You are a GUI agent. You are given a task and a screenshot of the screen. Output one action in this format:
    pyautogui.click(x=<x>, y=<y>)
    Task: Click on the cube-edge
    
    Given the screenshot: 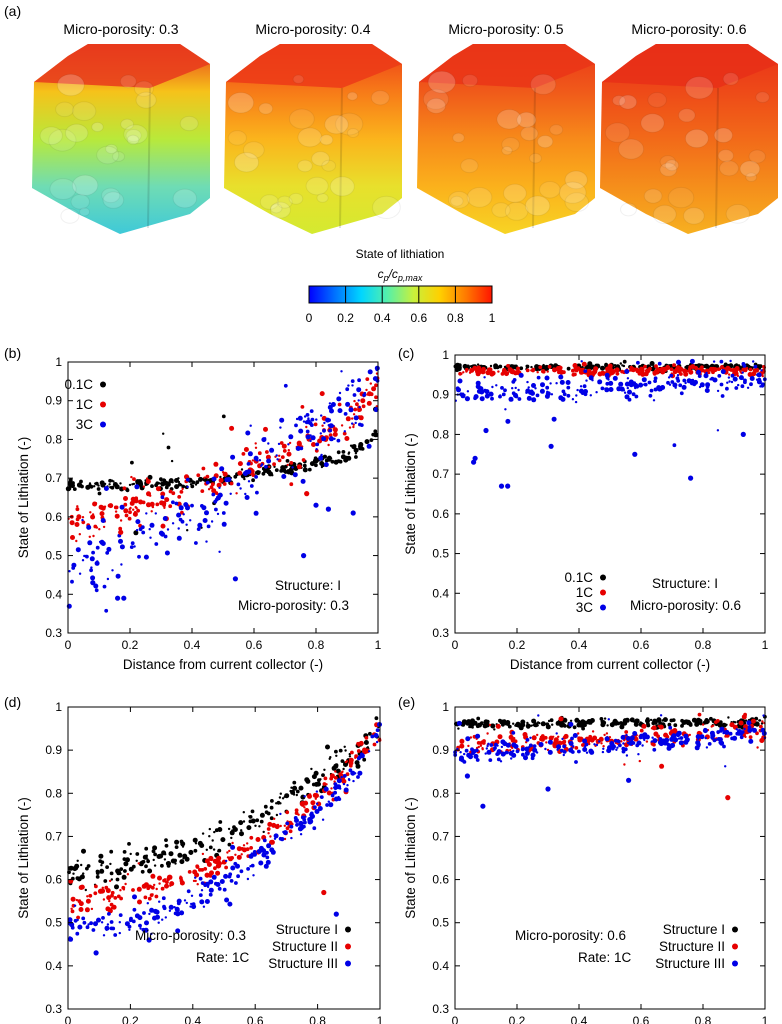 What is the action you would take?
    pyautogui.click(x=717, y=158)
    